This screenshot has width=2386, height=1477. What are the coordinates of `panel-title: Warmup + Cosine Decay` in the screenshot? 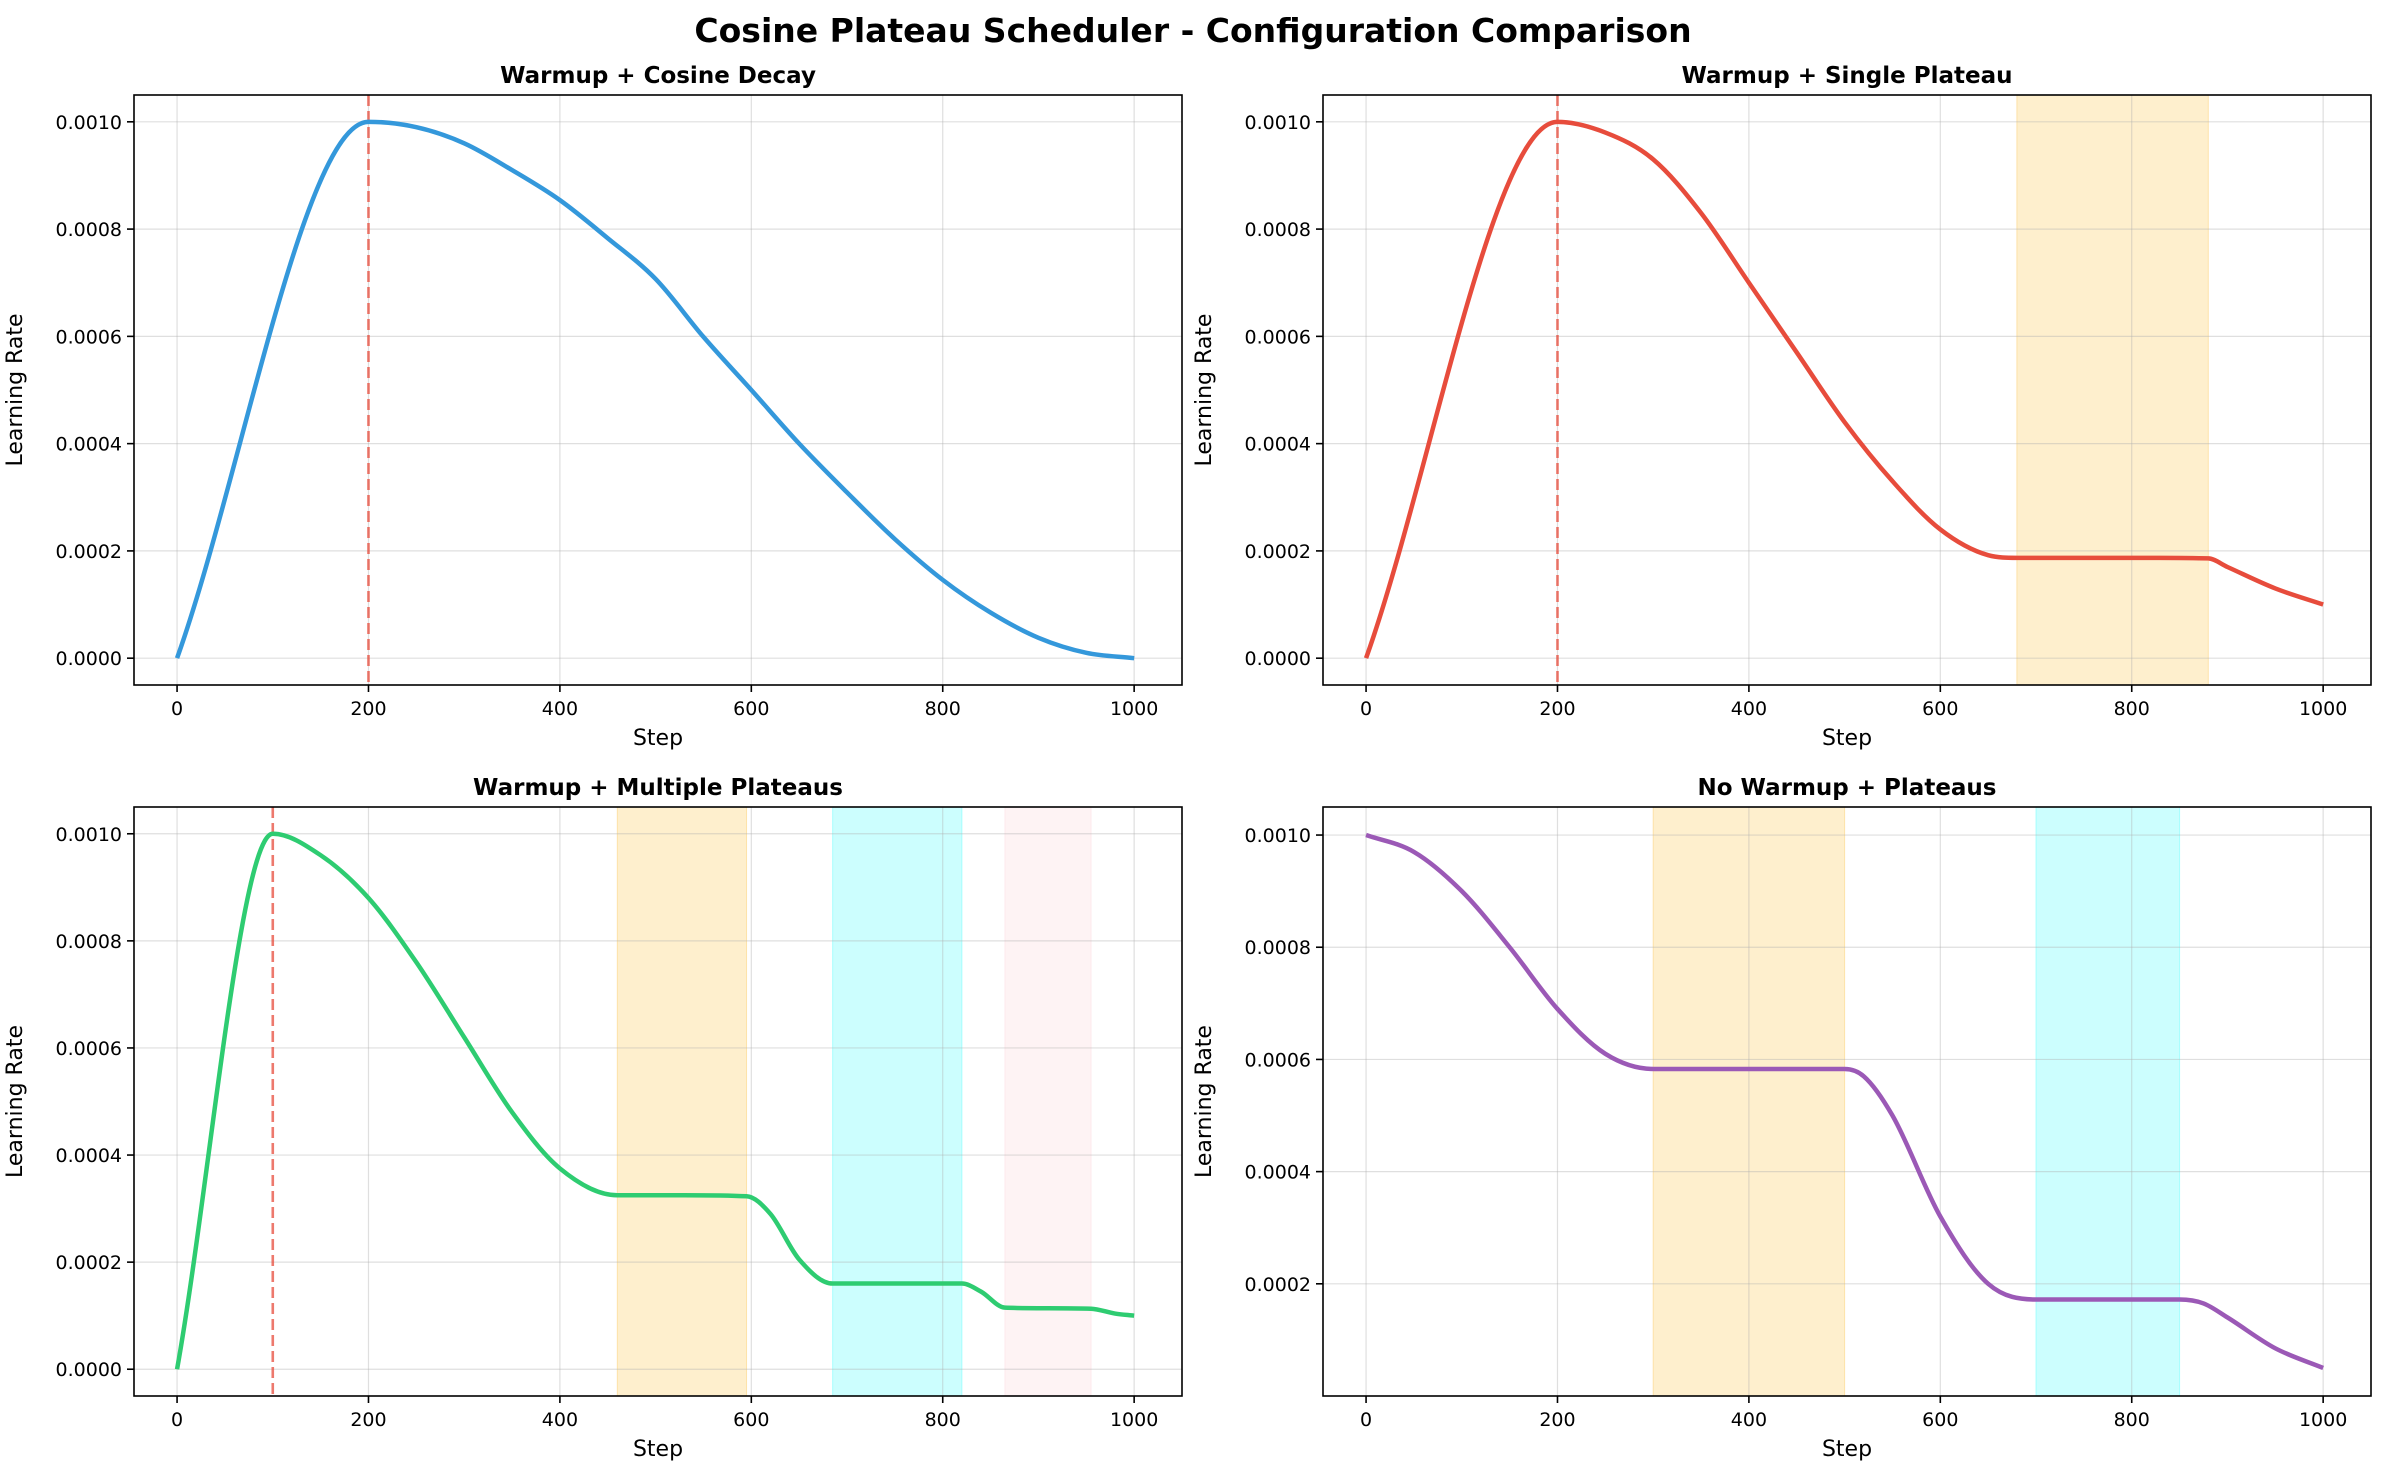 It's located at (658, 76).